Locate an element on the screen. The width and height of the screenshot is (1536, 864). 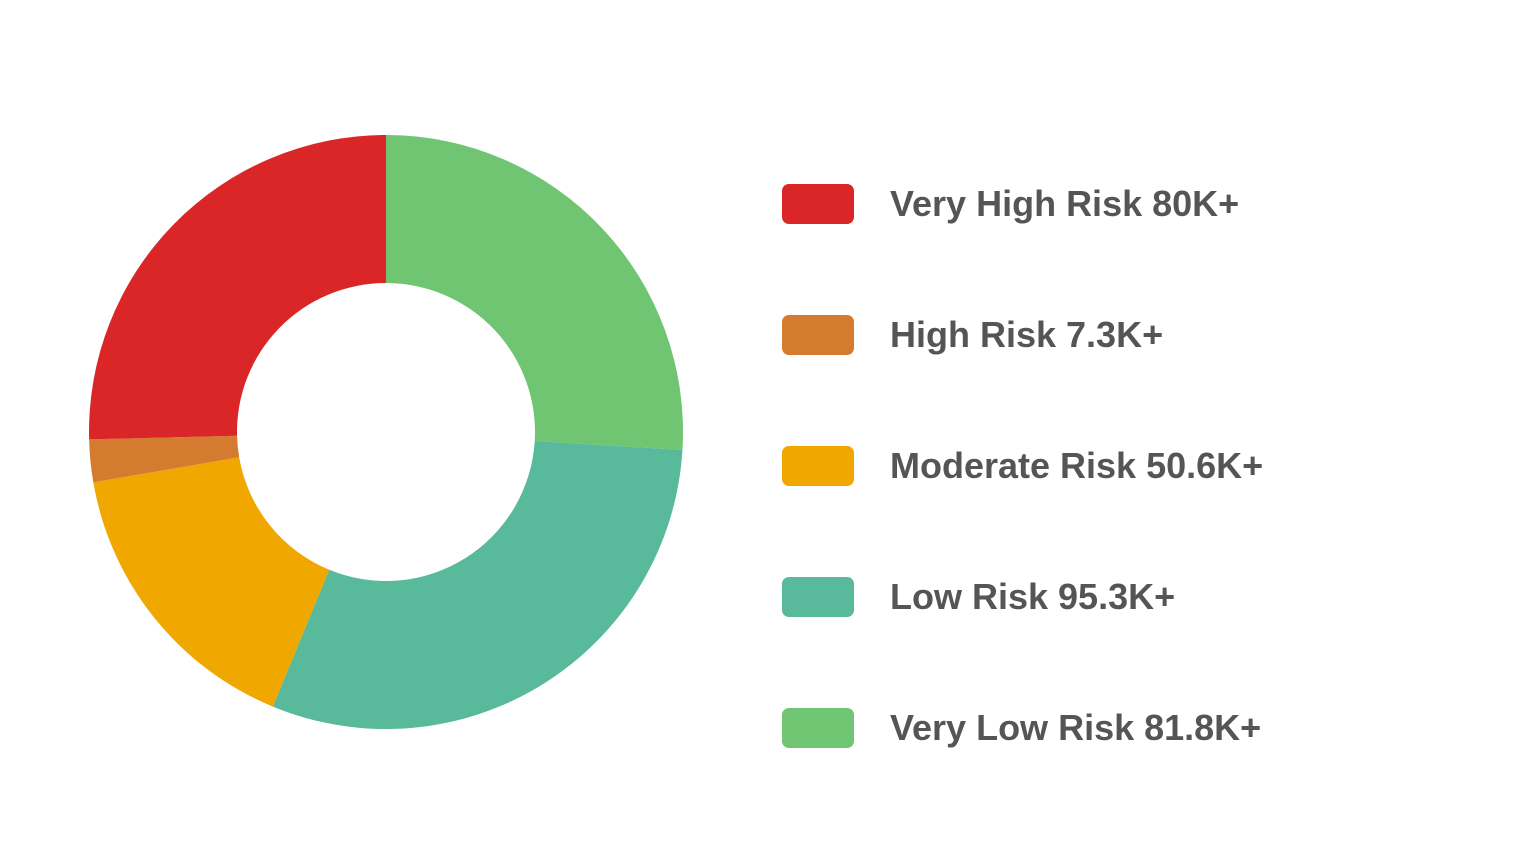
legend-item-very-low-risk: Very Low Risk 81.8K+ is located at coordinates (1132, 727).